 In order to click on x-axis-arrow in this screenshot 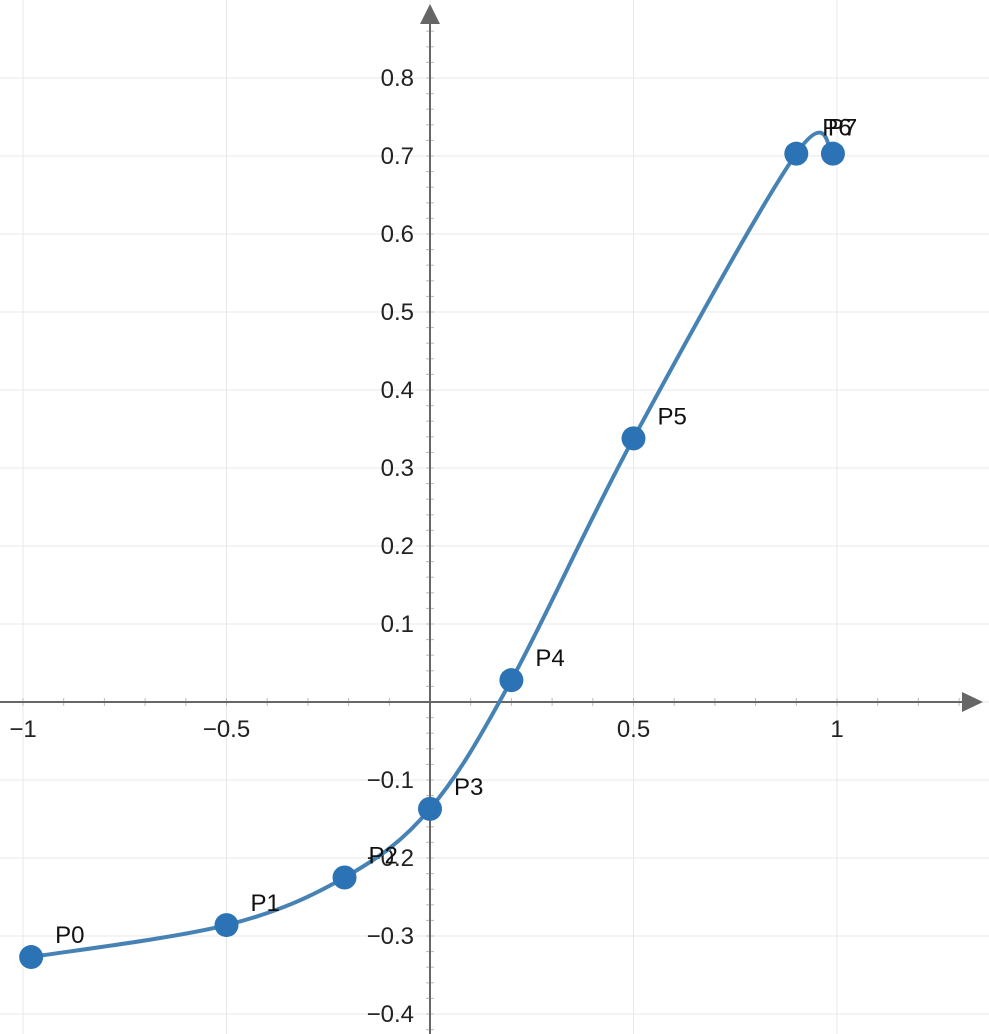, I will do `click(972, 702)`.